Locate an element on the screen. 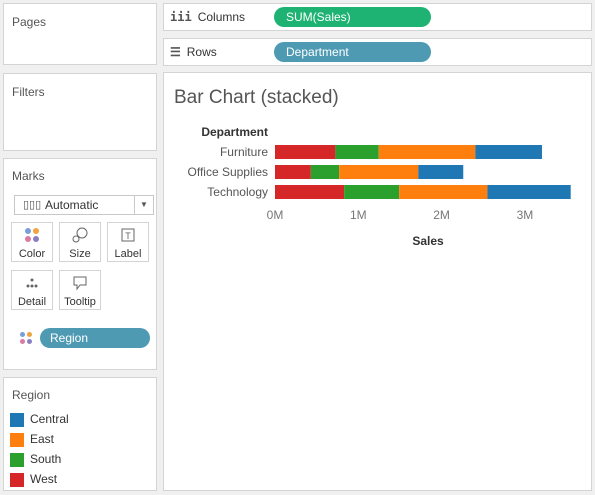 The image size is (595, 495). color-label: Color is located at coordinates (32, 254).